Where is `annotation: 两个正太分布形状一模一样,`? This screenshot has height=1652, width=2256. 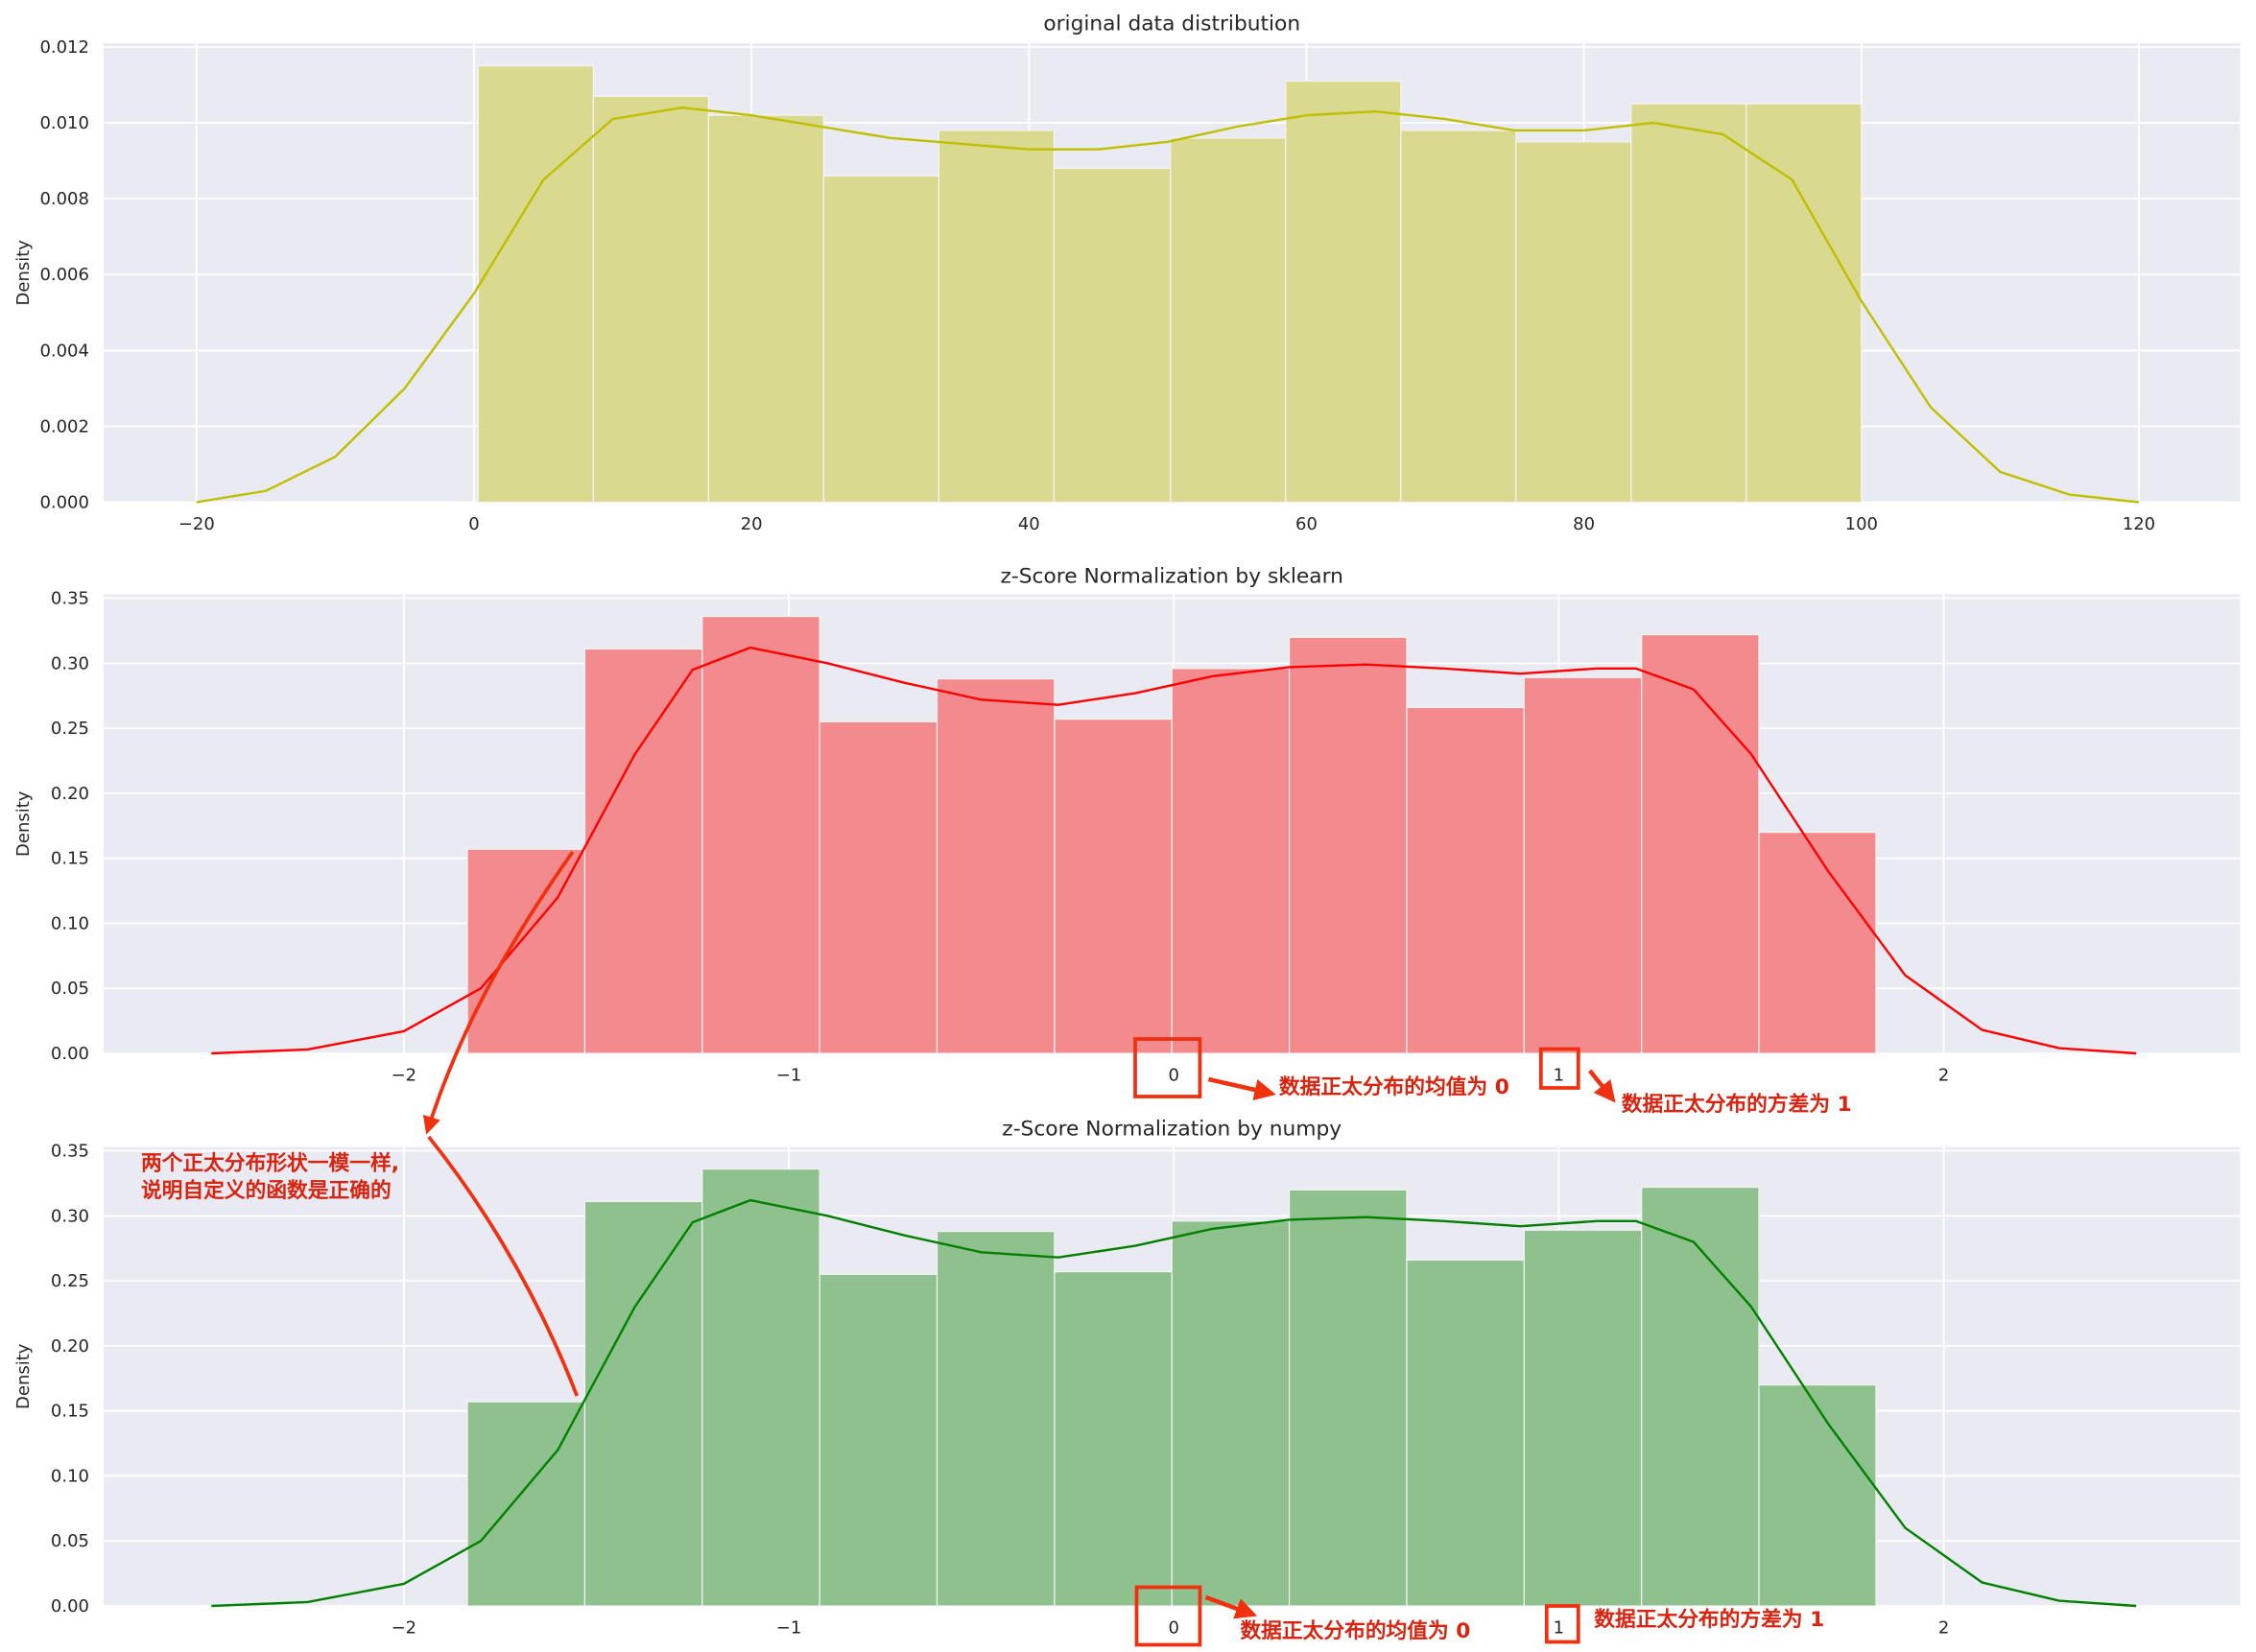
annotation: 两个正太分布形状一模一样, is located at coordinates (270, 1162).